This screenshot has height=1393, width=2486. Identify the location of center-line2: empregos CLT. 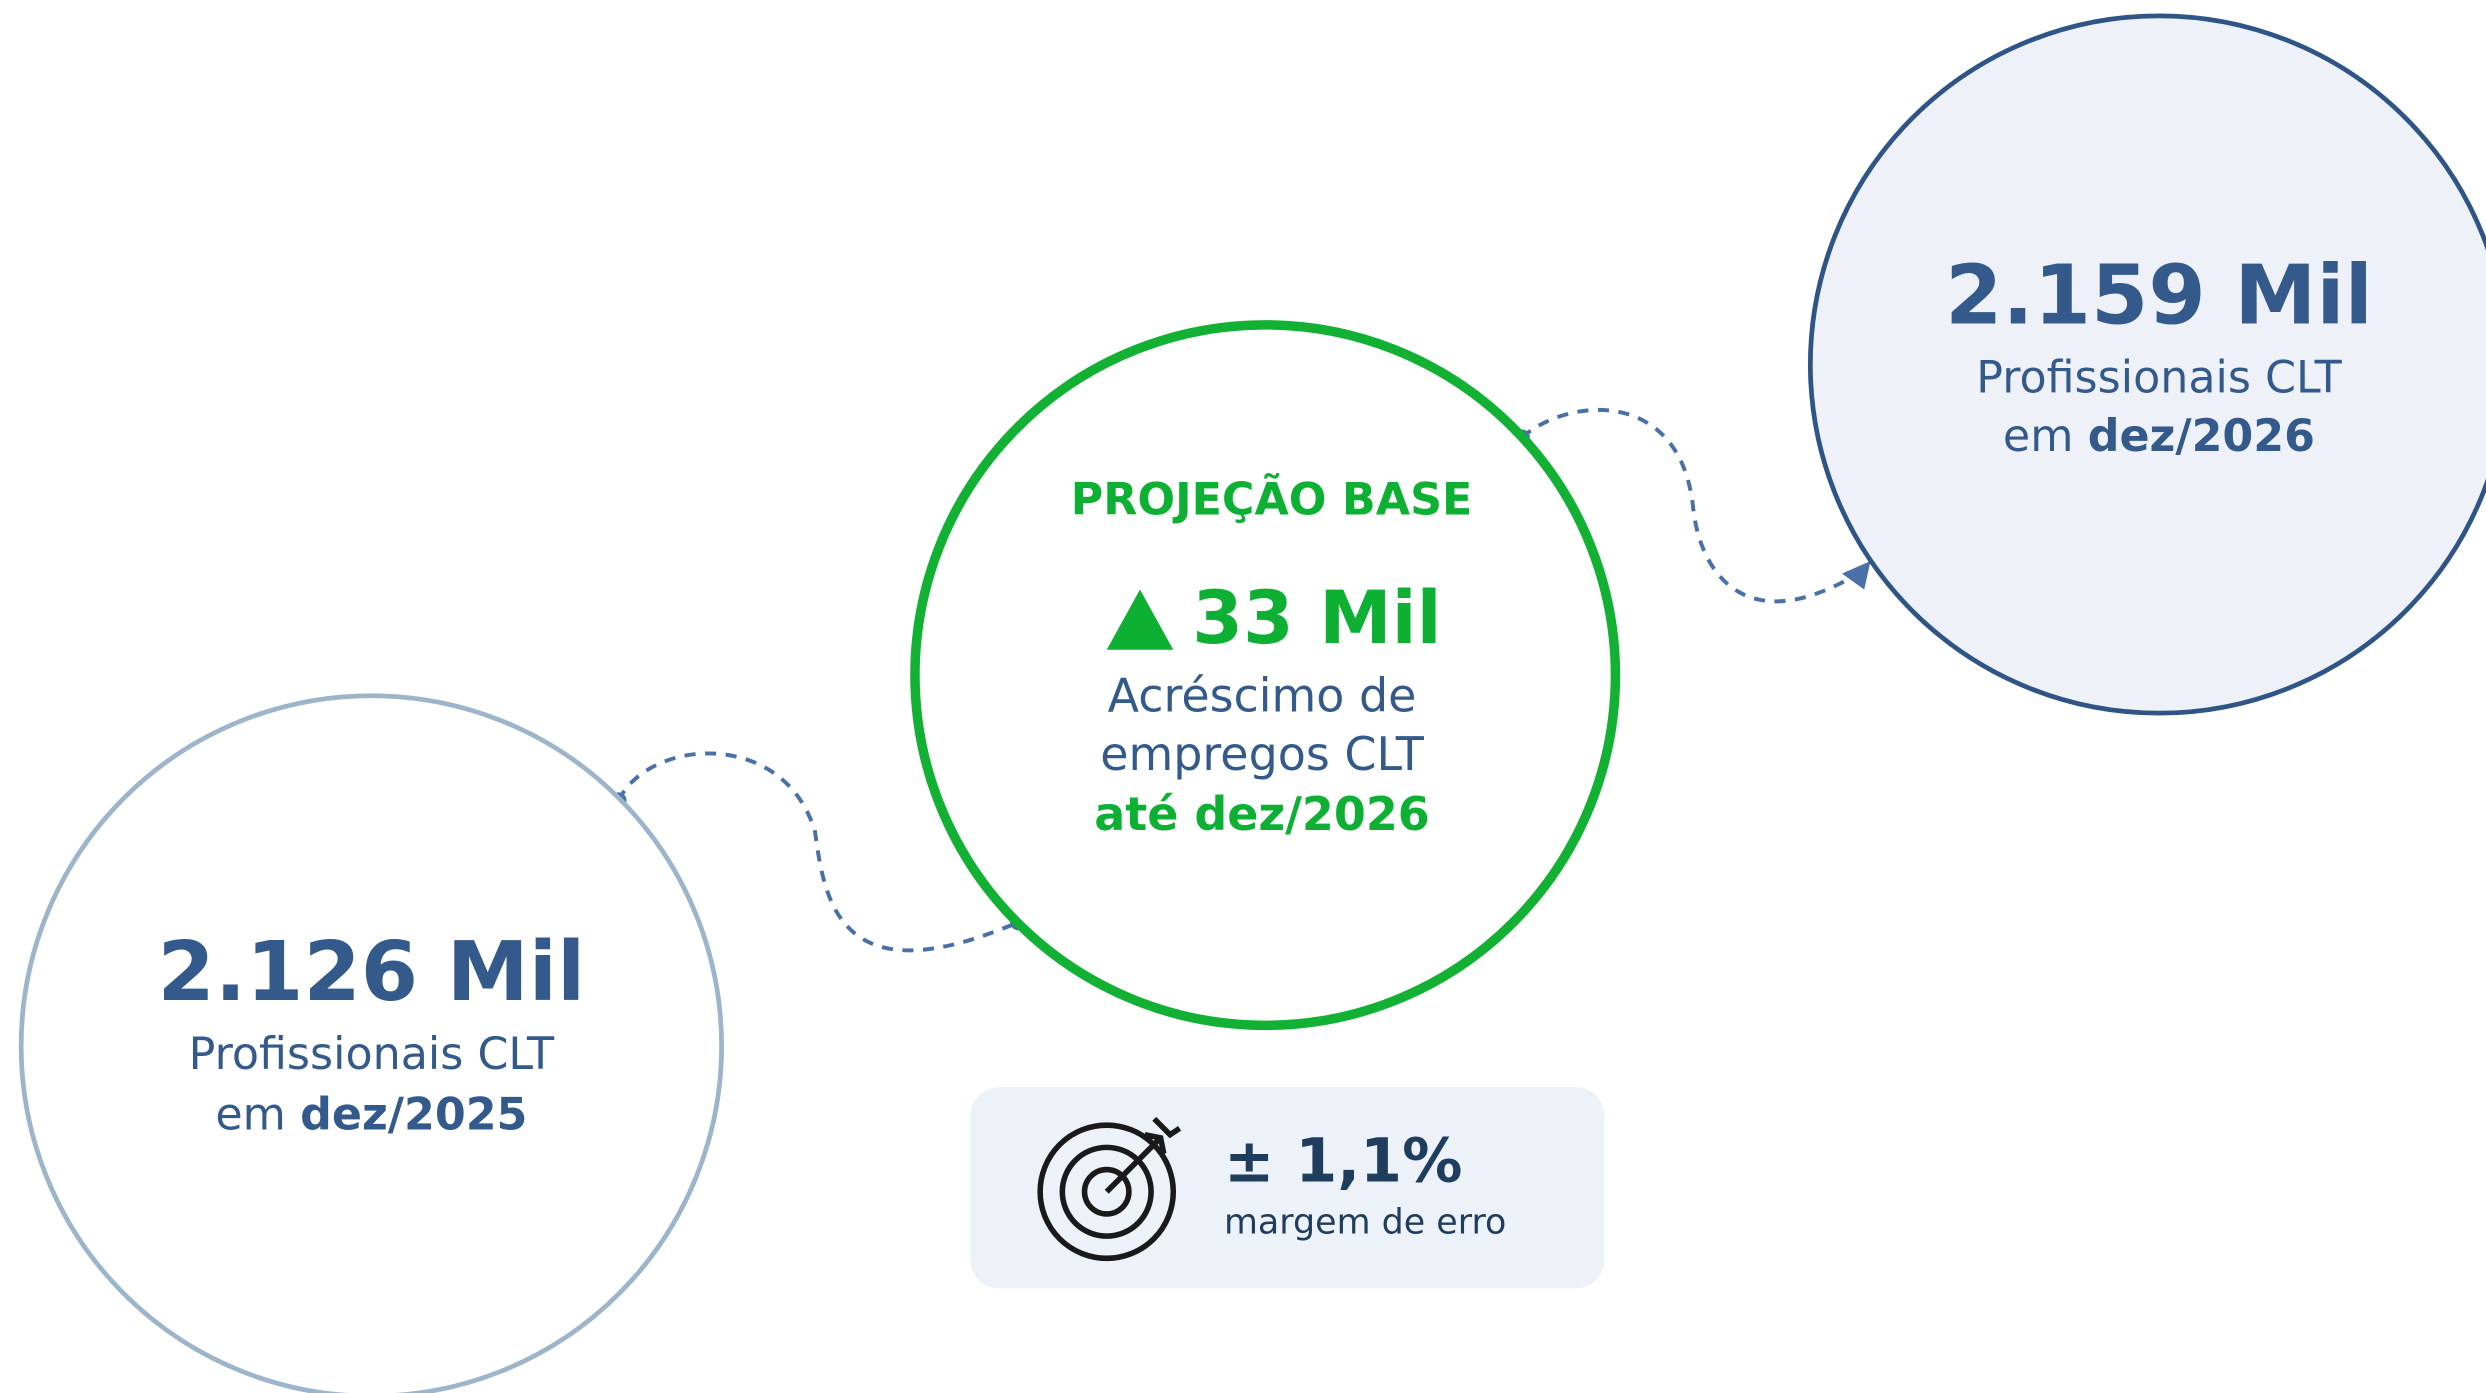
(1262, 754).